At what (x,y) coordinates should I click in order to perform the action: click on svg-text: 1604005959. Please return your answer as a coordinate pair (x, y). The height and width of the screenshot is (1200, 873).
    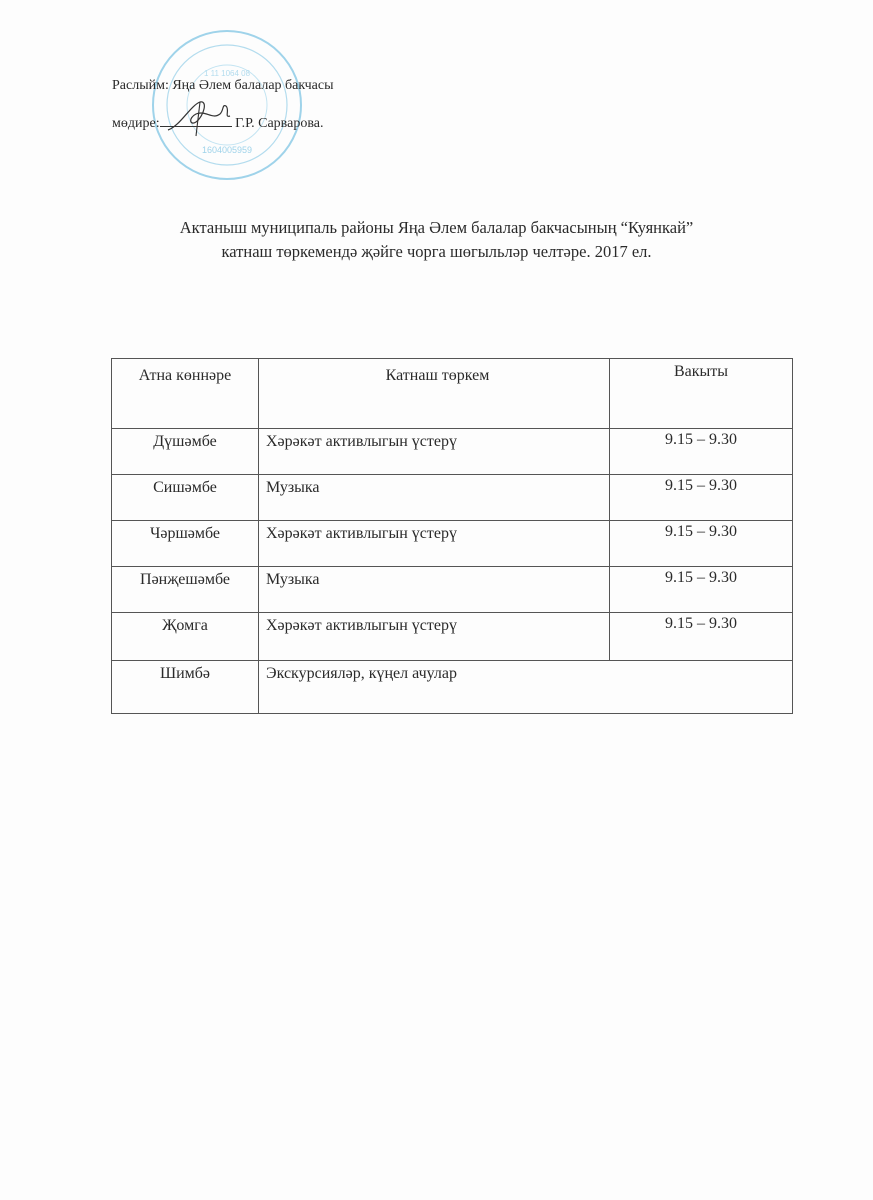
    Looking at the image, I should click on (227, 150).